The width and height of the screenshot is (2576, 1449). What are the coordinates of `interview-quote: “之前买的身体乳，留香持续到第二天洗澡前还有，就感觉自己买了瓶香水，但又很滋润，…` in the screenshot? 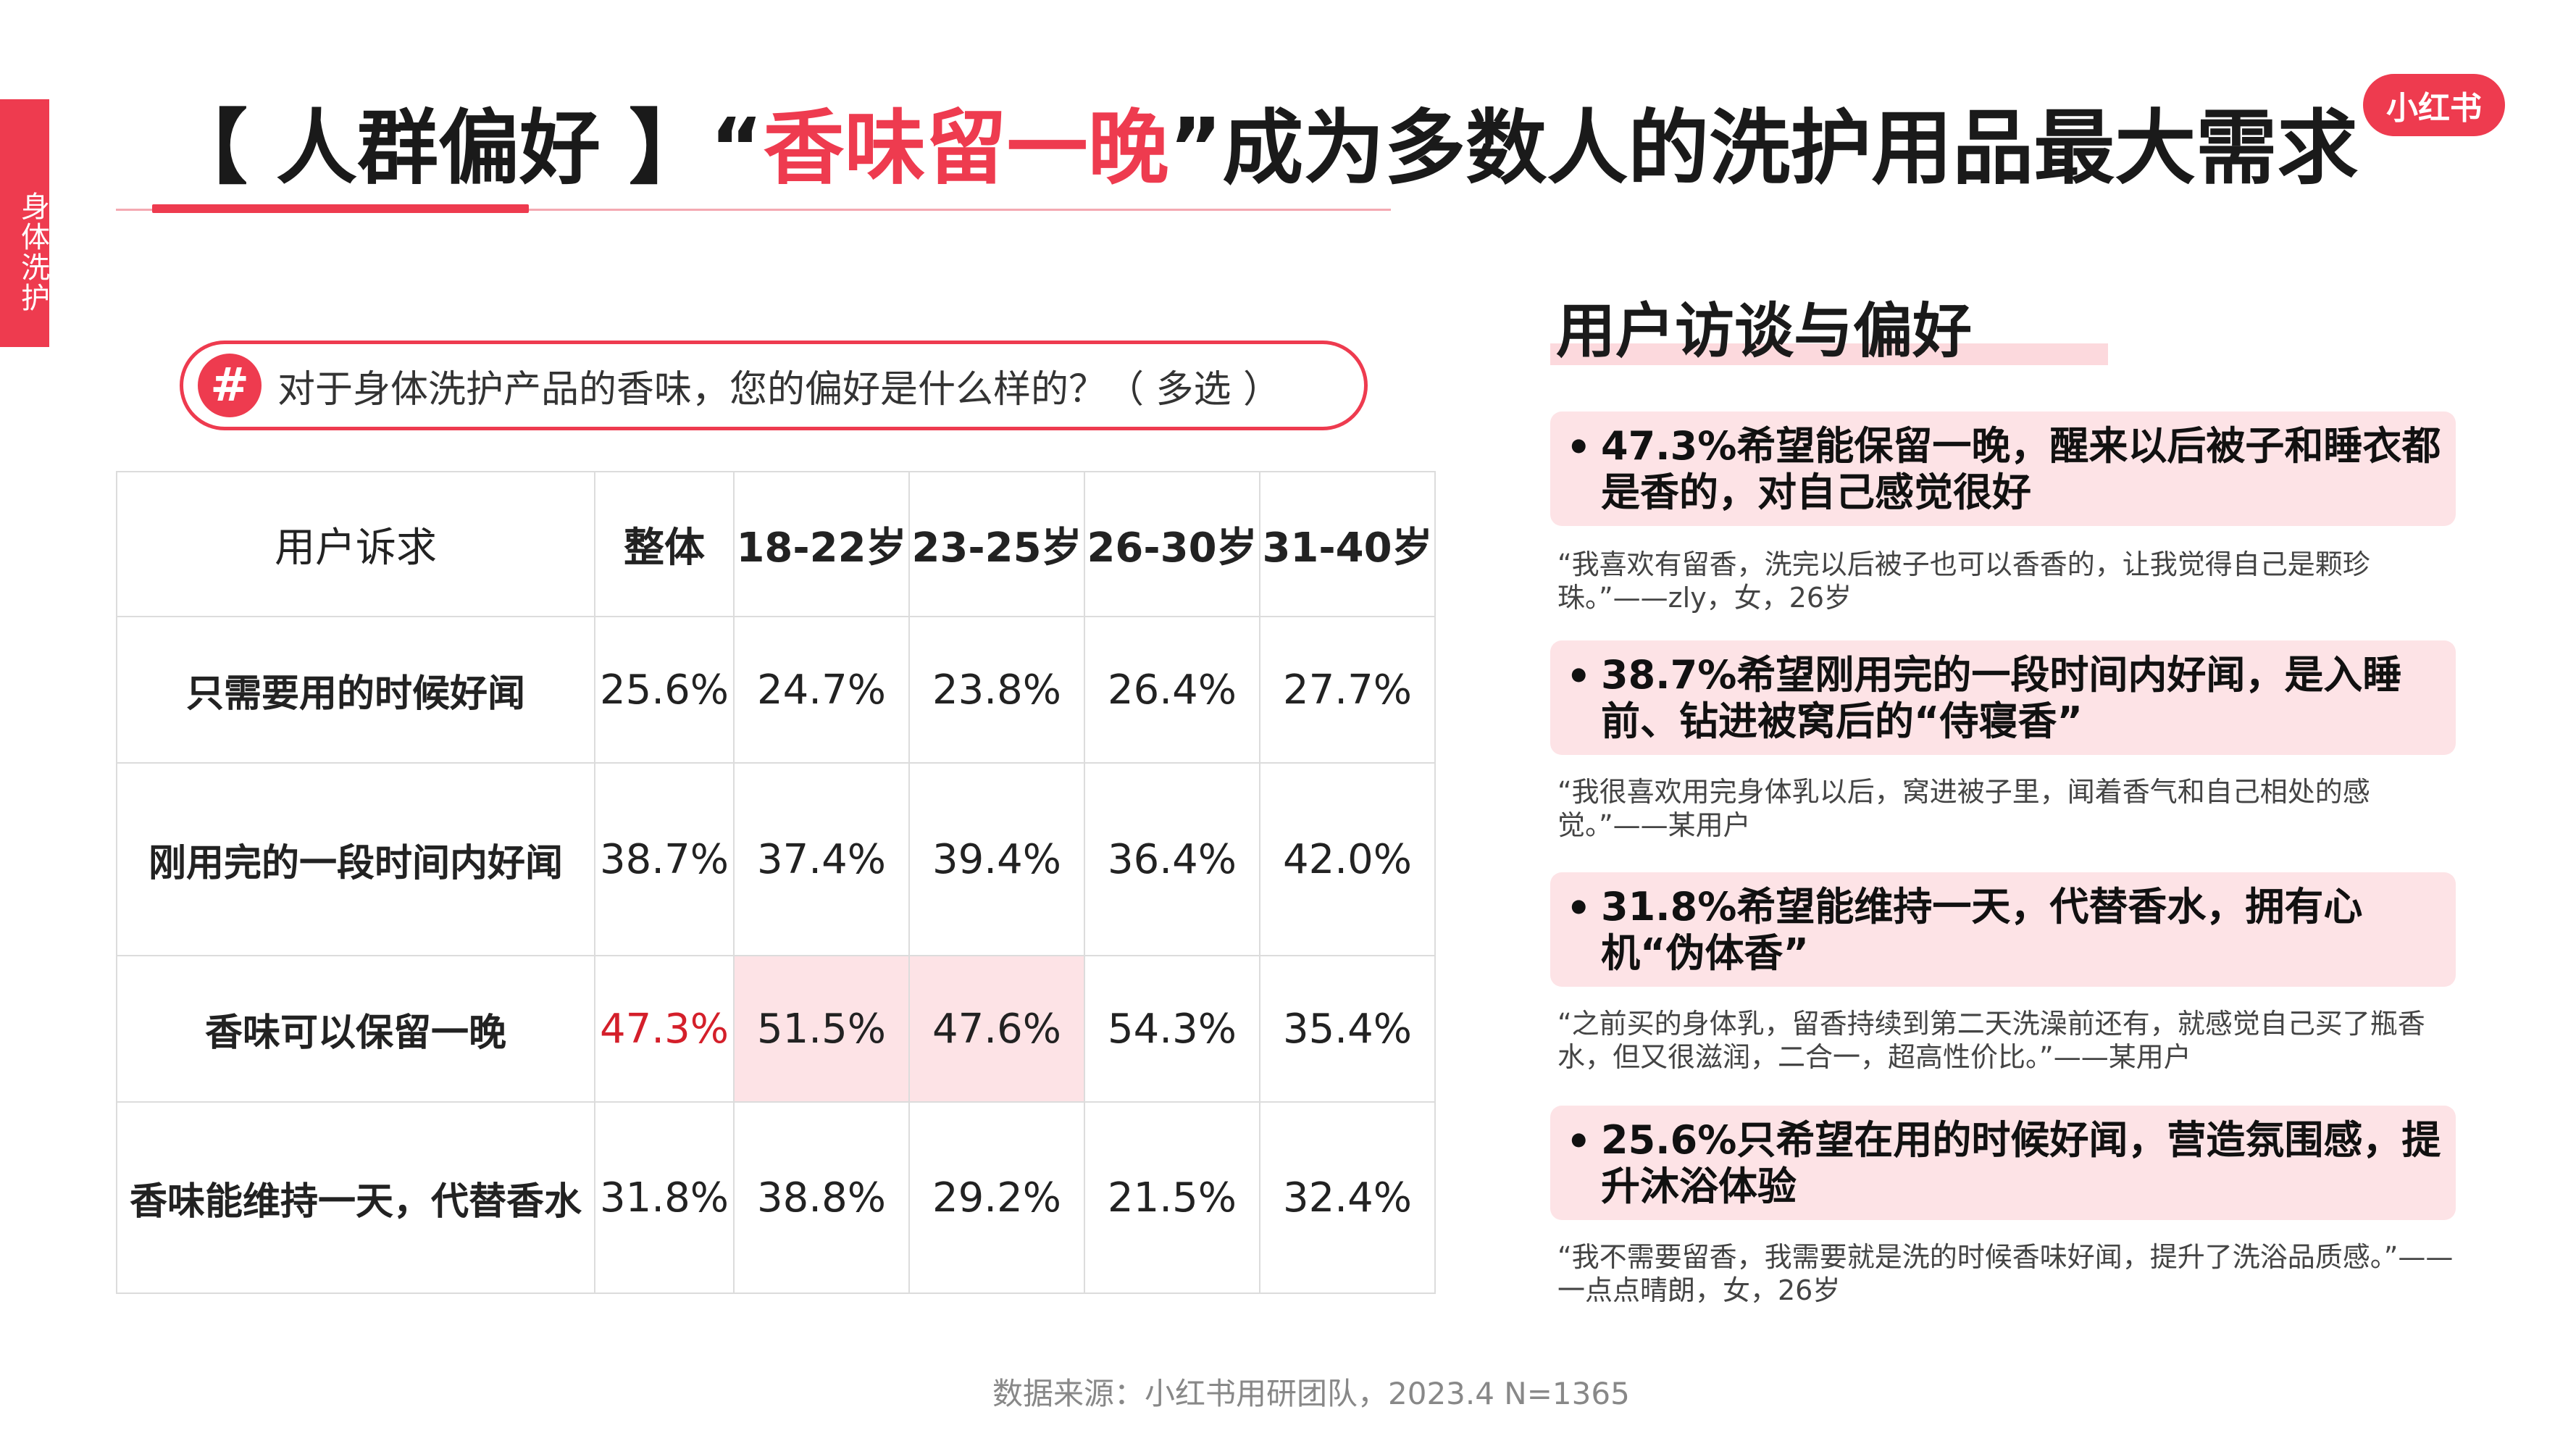 It's located at (1991, 1040).